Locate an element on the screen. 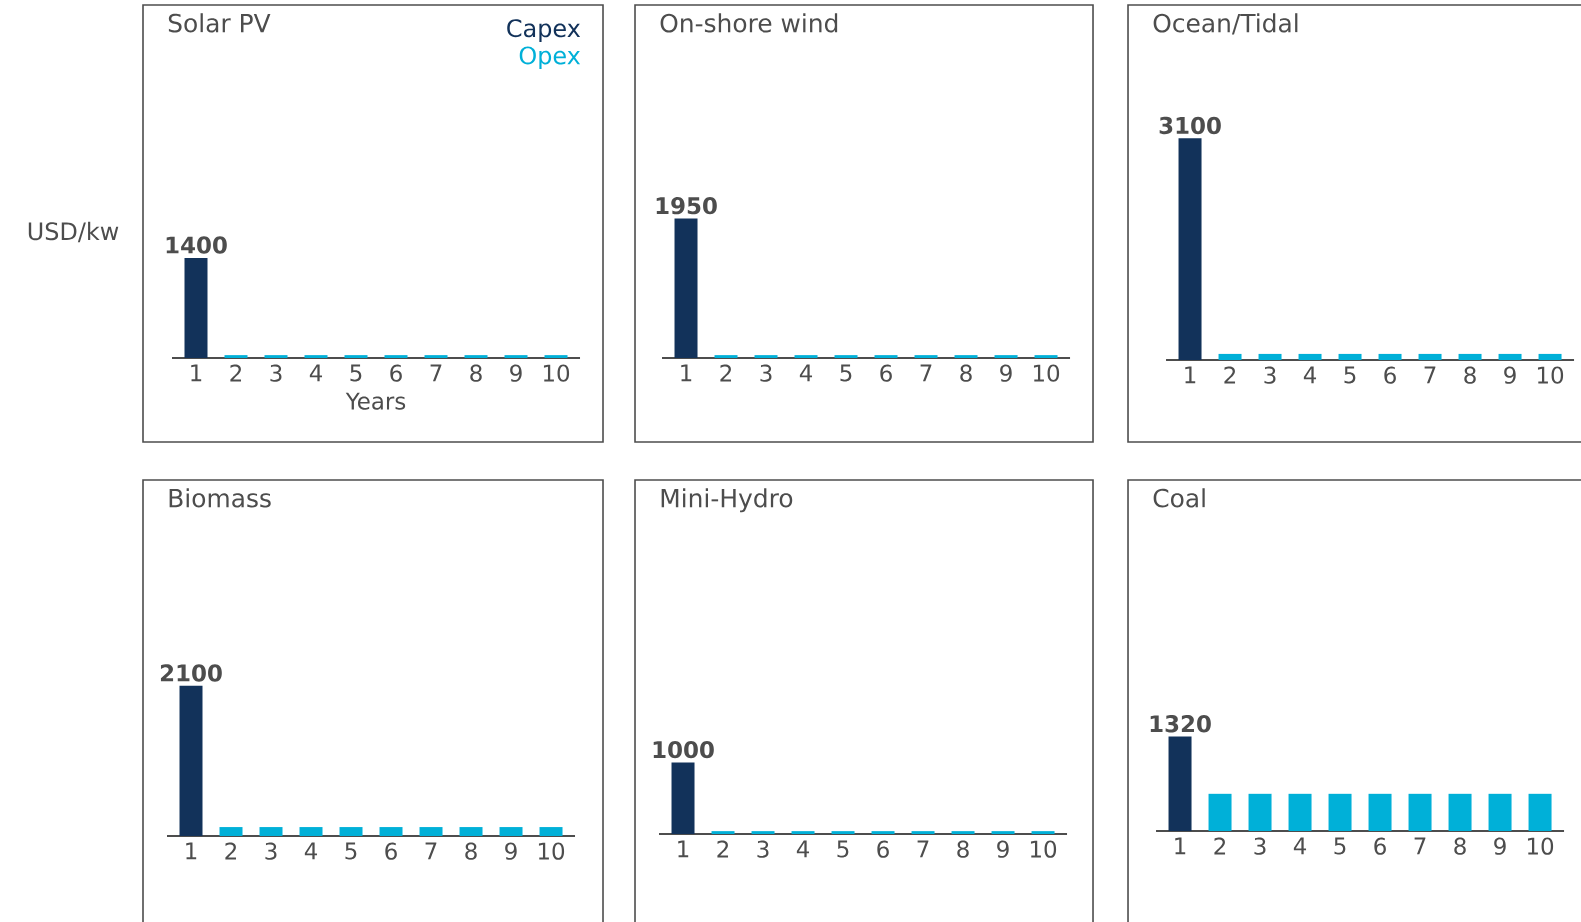  chart-title: Biomass is located at coordinates (220, 498).